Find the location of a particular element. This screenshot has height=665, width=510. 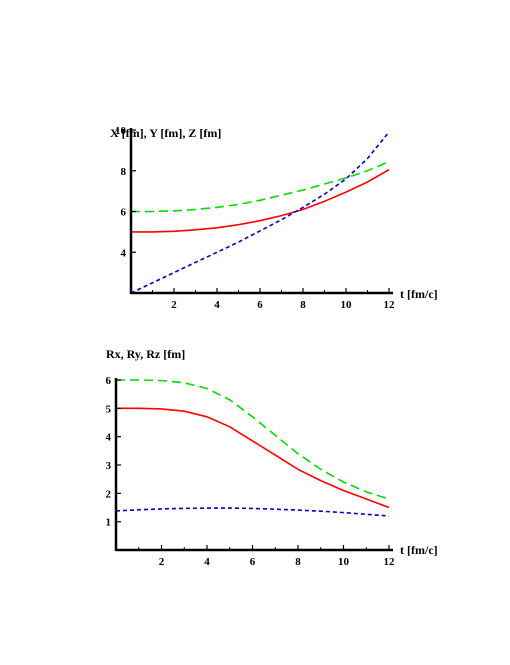

radius-chart-ylabel: Rx, Ry, Rz [fm] is located at coordinates (145, 354).